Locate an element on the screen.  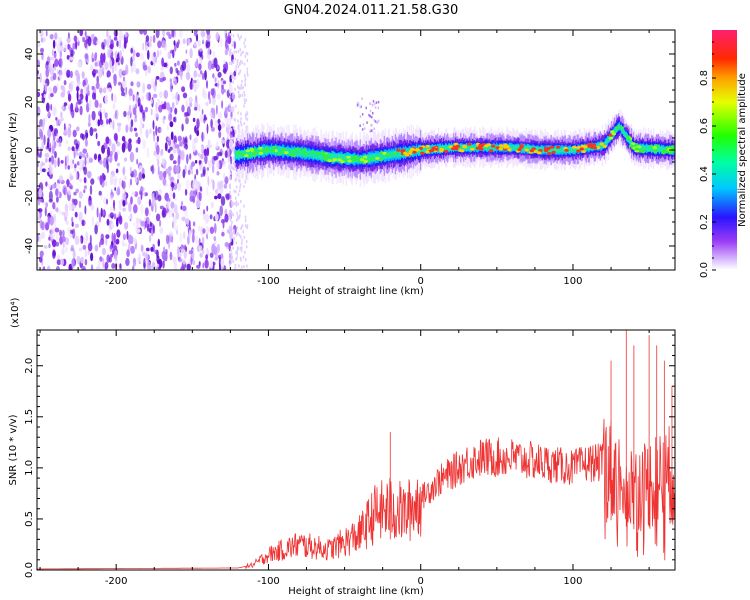
colorbar-label: Normalized spectral amplitude is located at coordinates (742, 150).